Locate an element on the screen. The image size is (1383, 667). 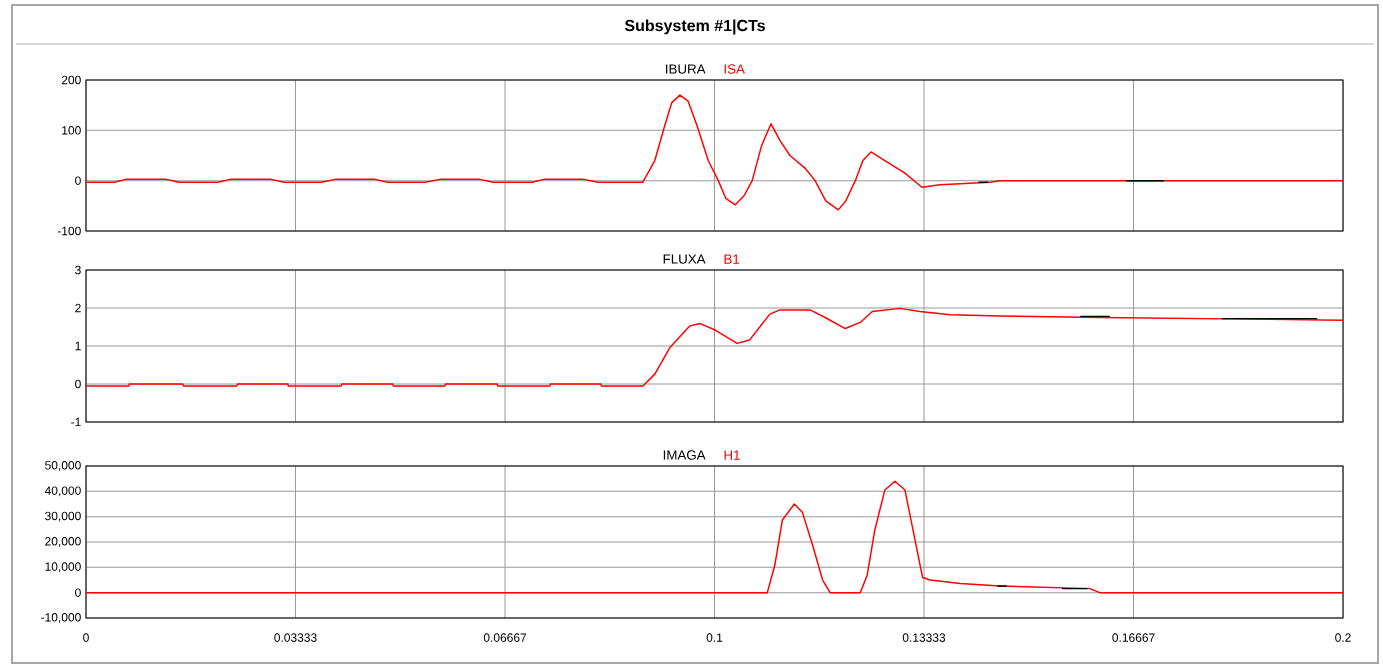
text: FLUXA is located at coordinates (684, 259).